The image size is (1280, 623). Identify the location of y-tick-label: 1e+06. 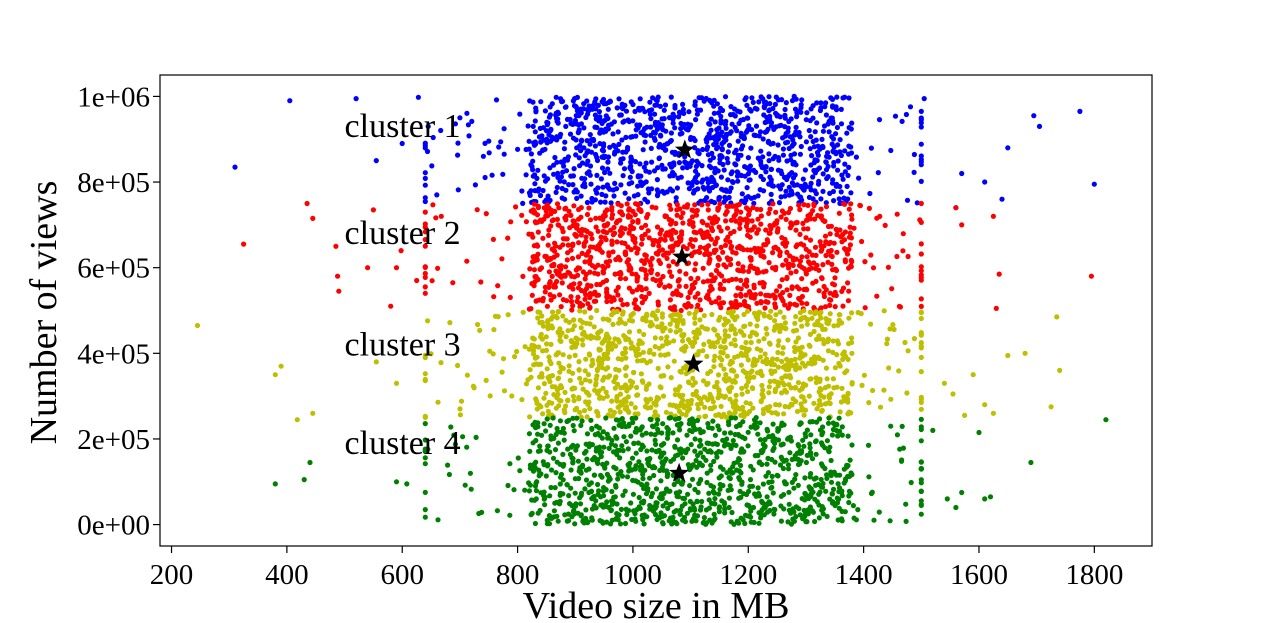
(113, 97).